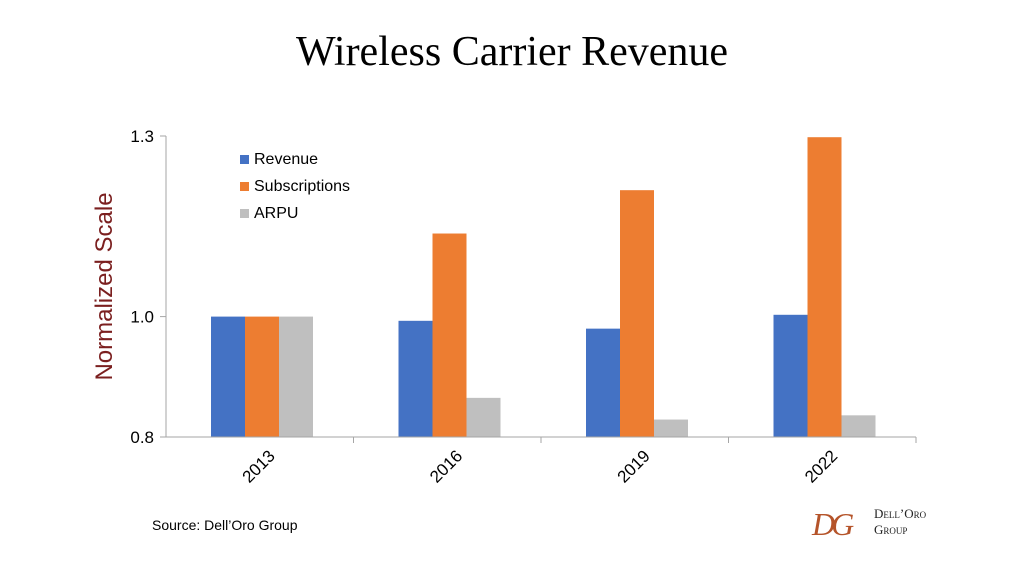 This screenshot has width=1024, height=576. Describe the element at coordinates (449, 335) in the screenshot. I see `bar-subscriptions-2016` at that location.